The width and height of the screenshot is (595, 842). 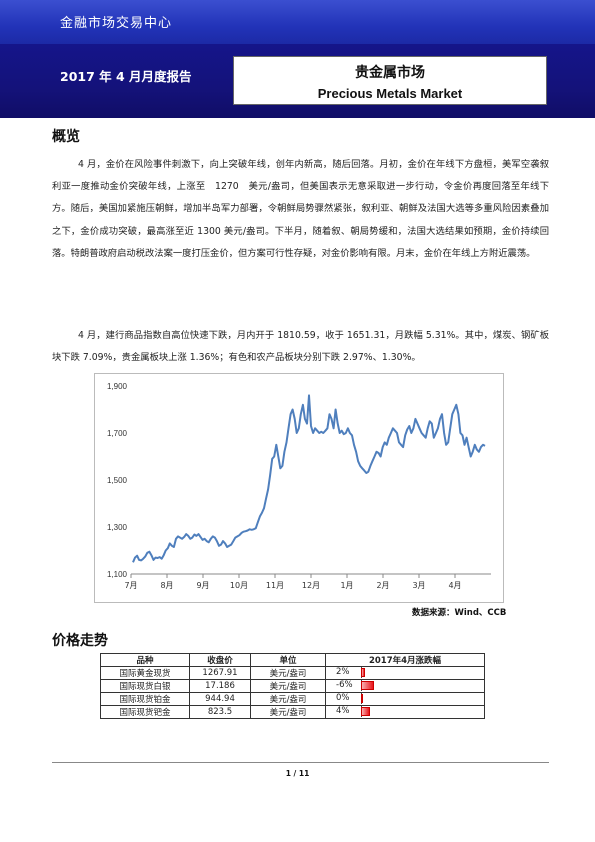 What do you see at coordinates (117, 480) in the screenshot?
I see `y-tick-label: 1,500` at bounding box center [117, 480].